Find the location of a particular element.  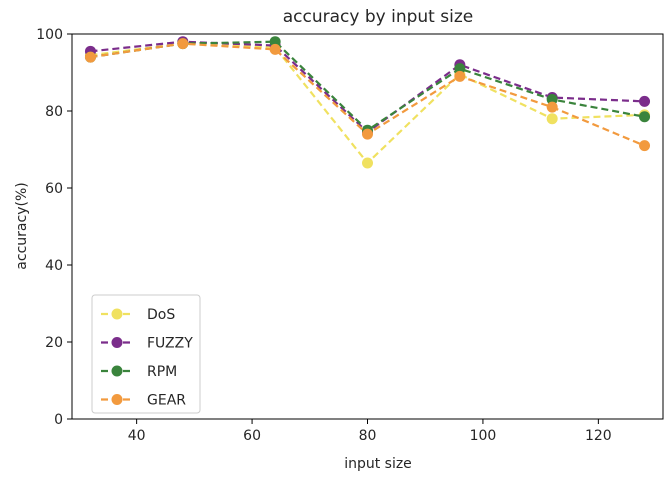

legend-entry-fuzzy: FUZZY is located at coordinates (147, 344).